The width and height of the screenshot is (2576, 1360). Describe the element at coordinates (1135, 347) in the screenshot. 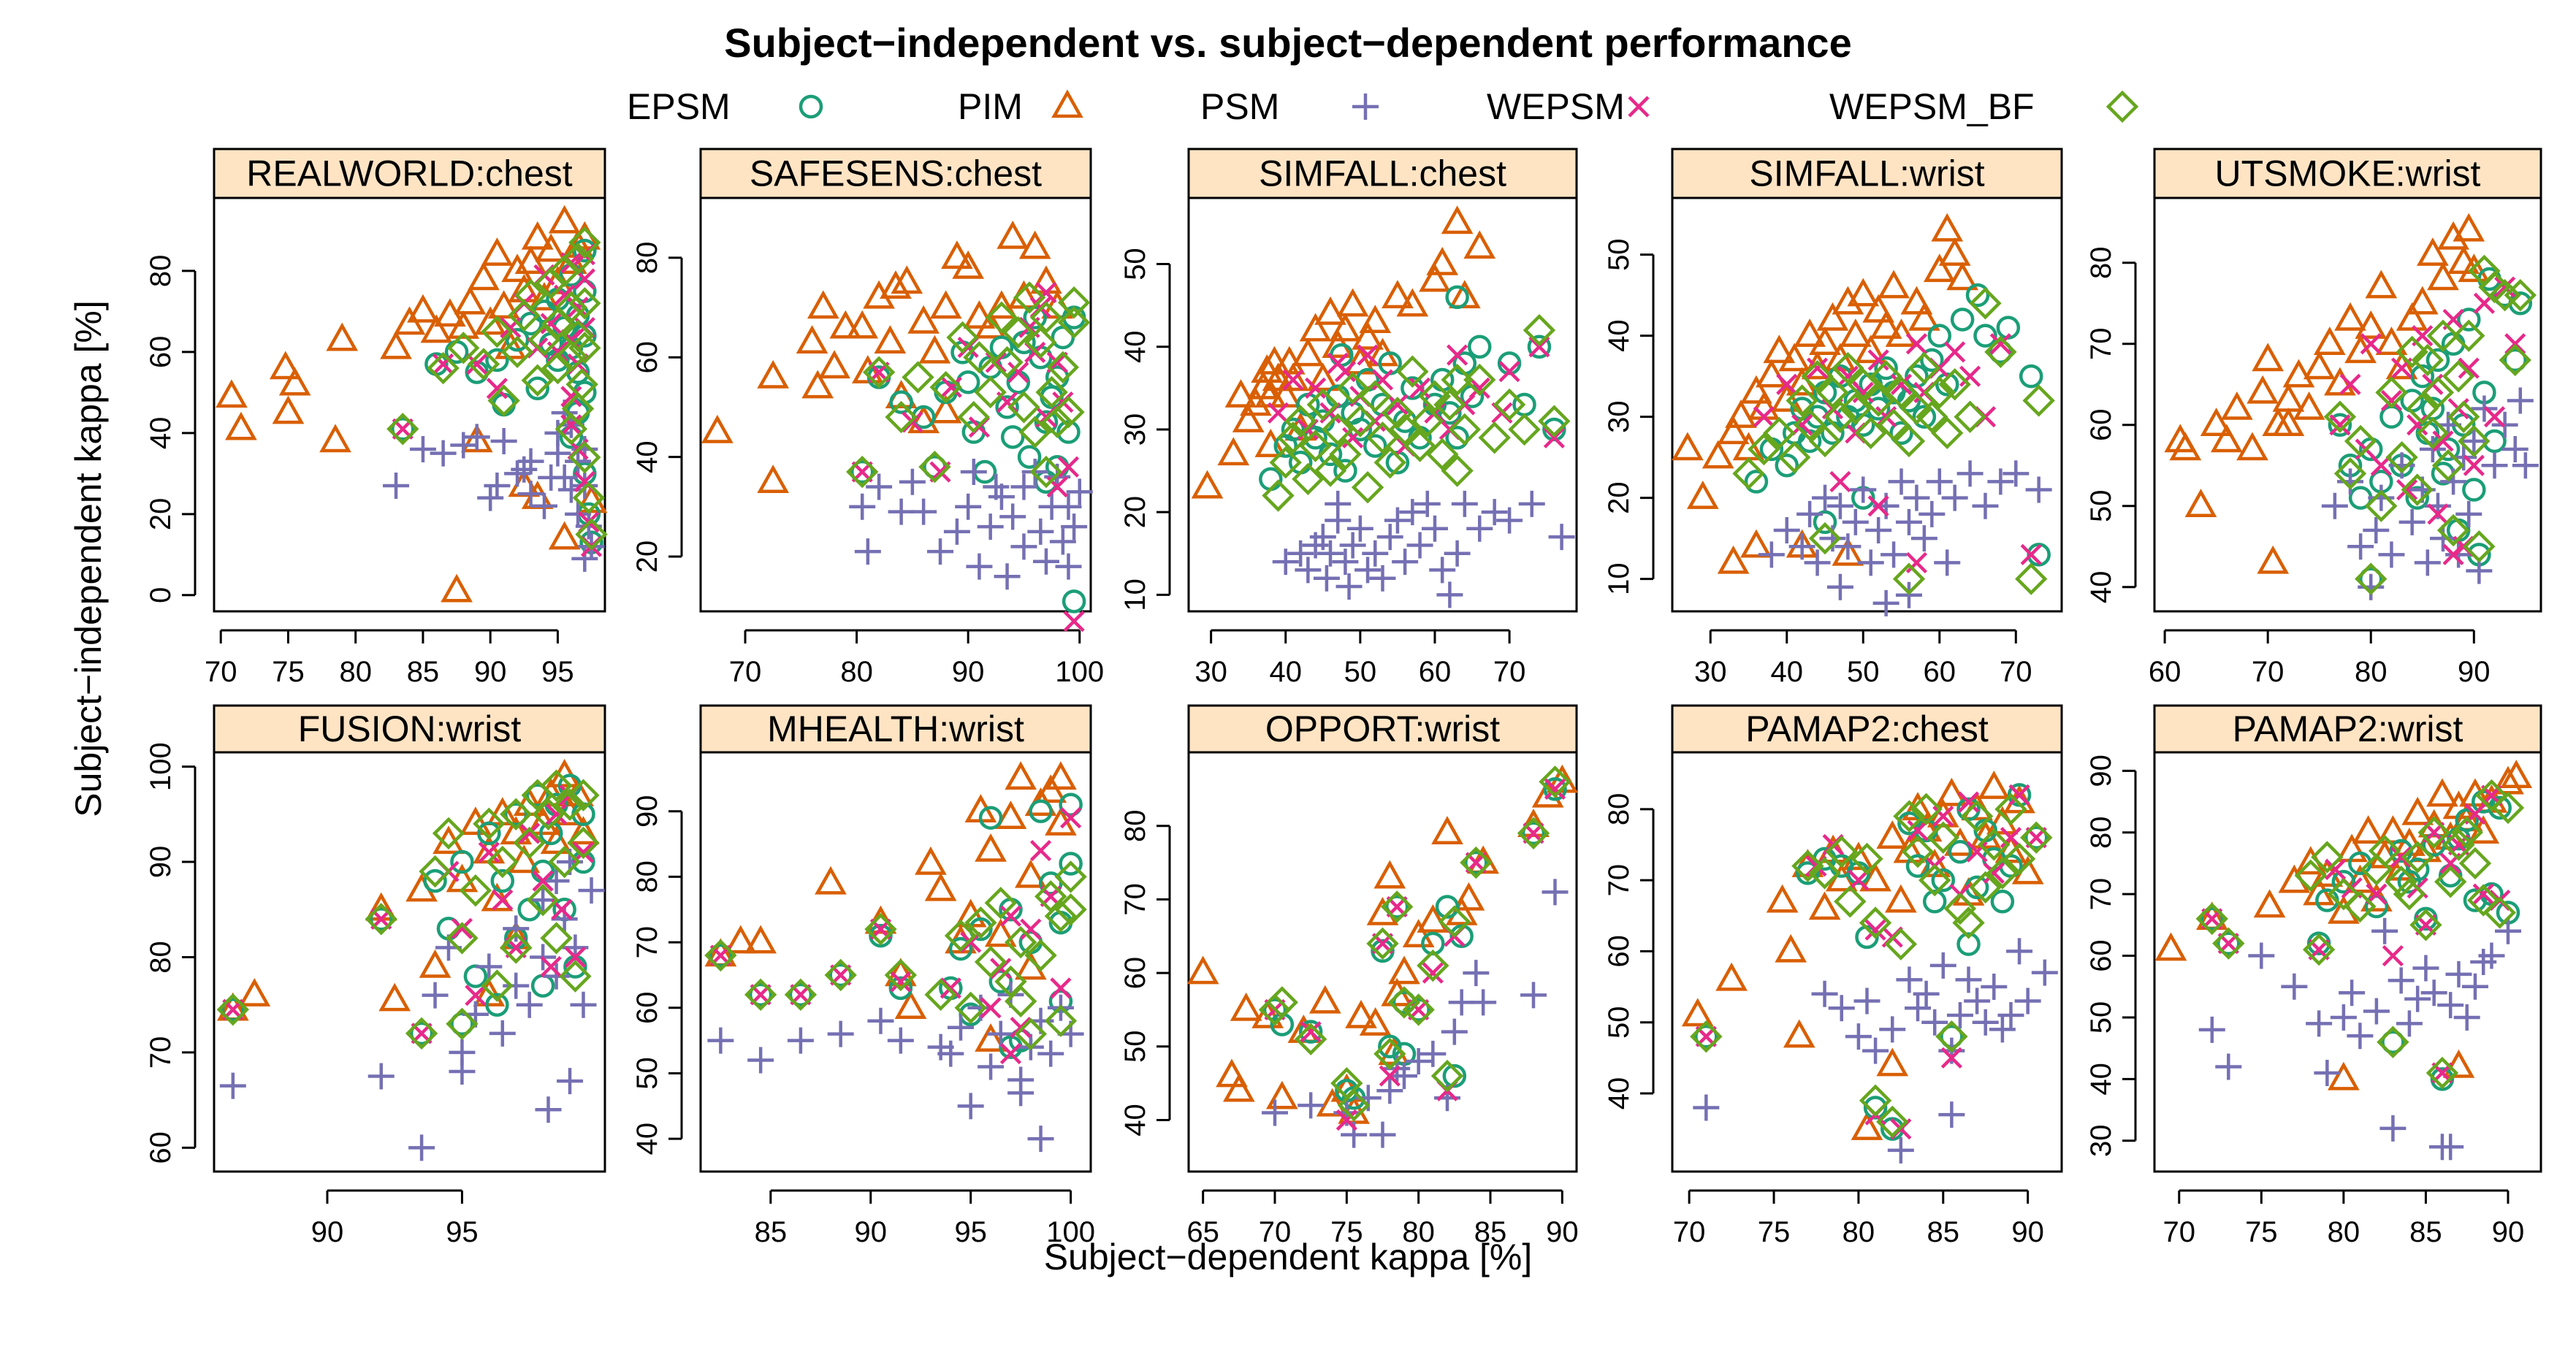

I see `y-tick-label: 40` at that location.